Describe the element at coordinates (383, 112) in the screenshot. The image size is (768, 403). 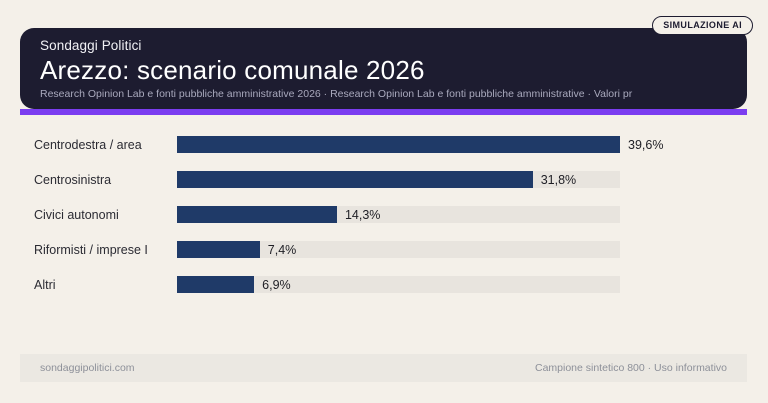
I see `accent-divider` at that location.